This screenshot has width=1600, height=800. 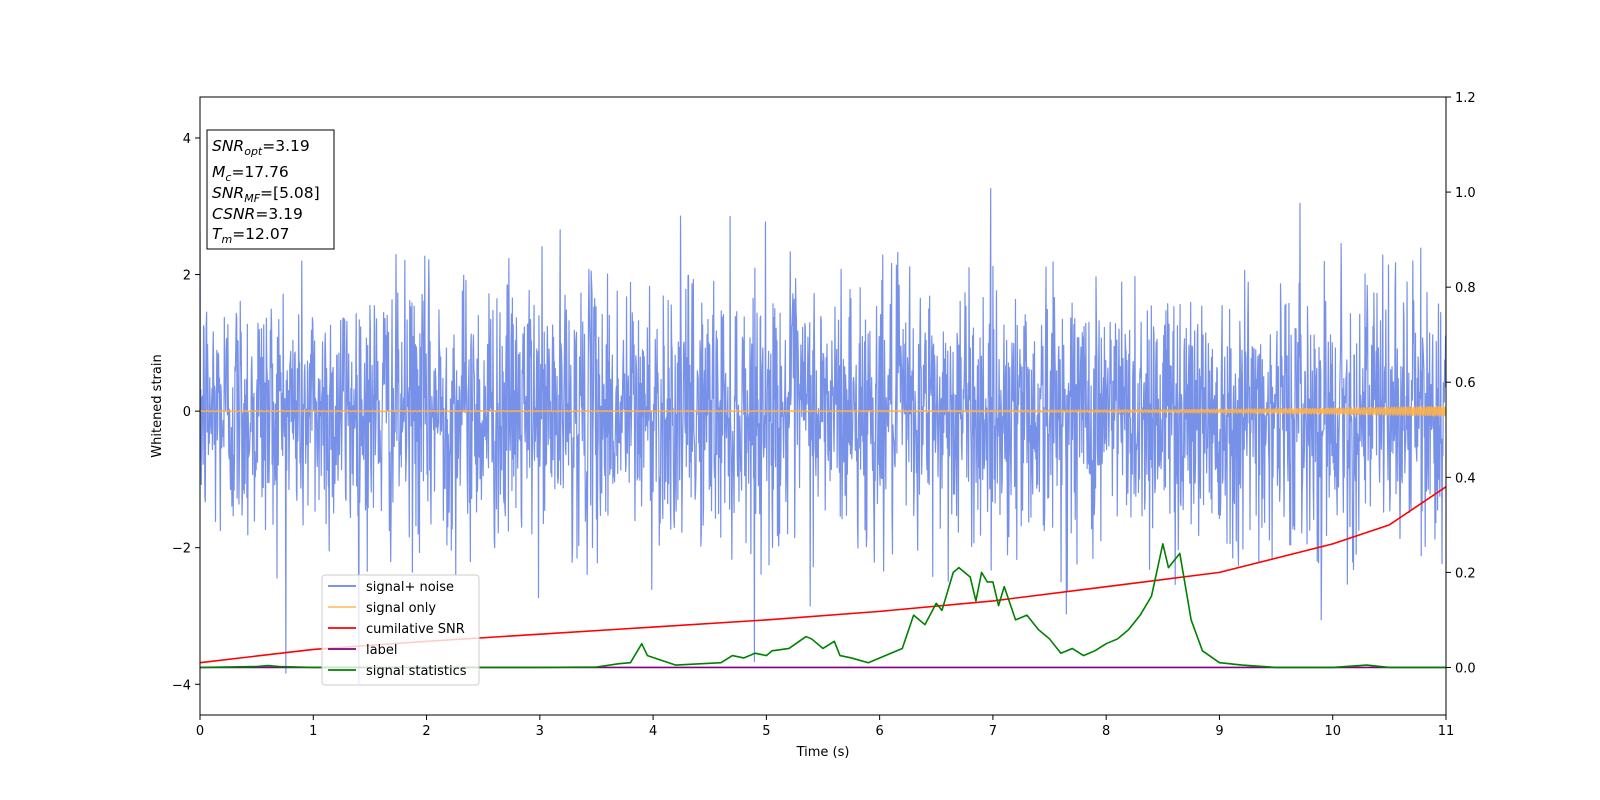 I want to click on y-left-tick-label: 4, so click(x=187, y=139).